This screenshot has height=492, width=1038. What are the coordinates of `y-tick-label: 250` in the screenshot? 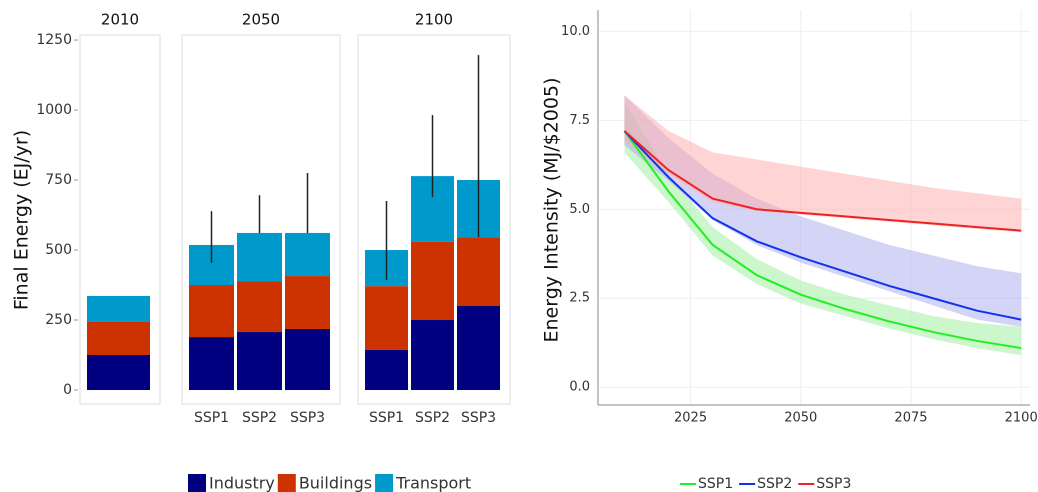 It's located at (58, 320).